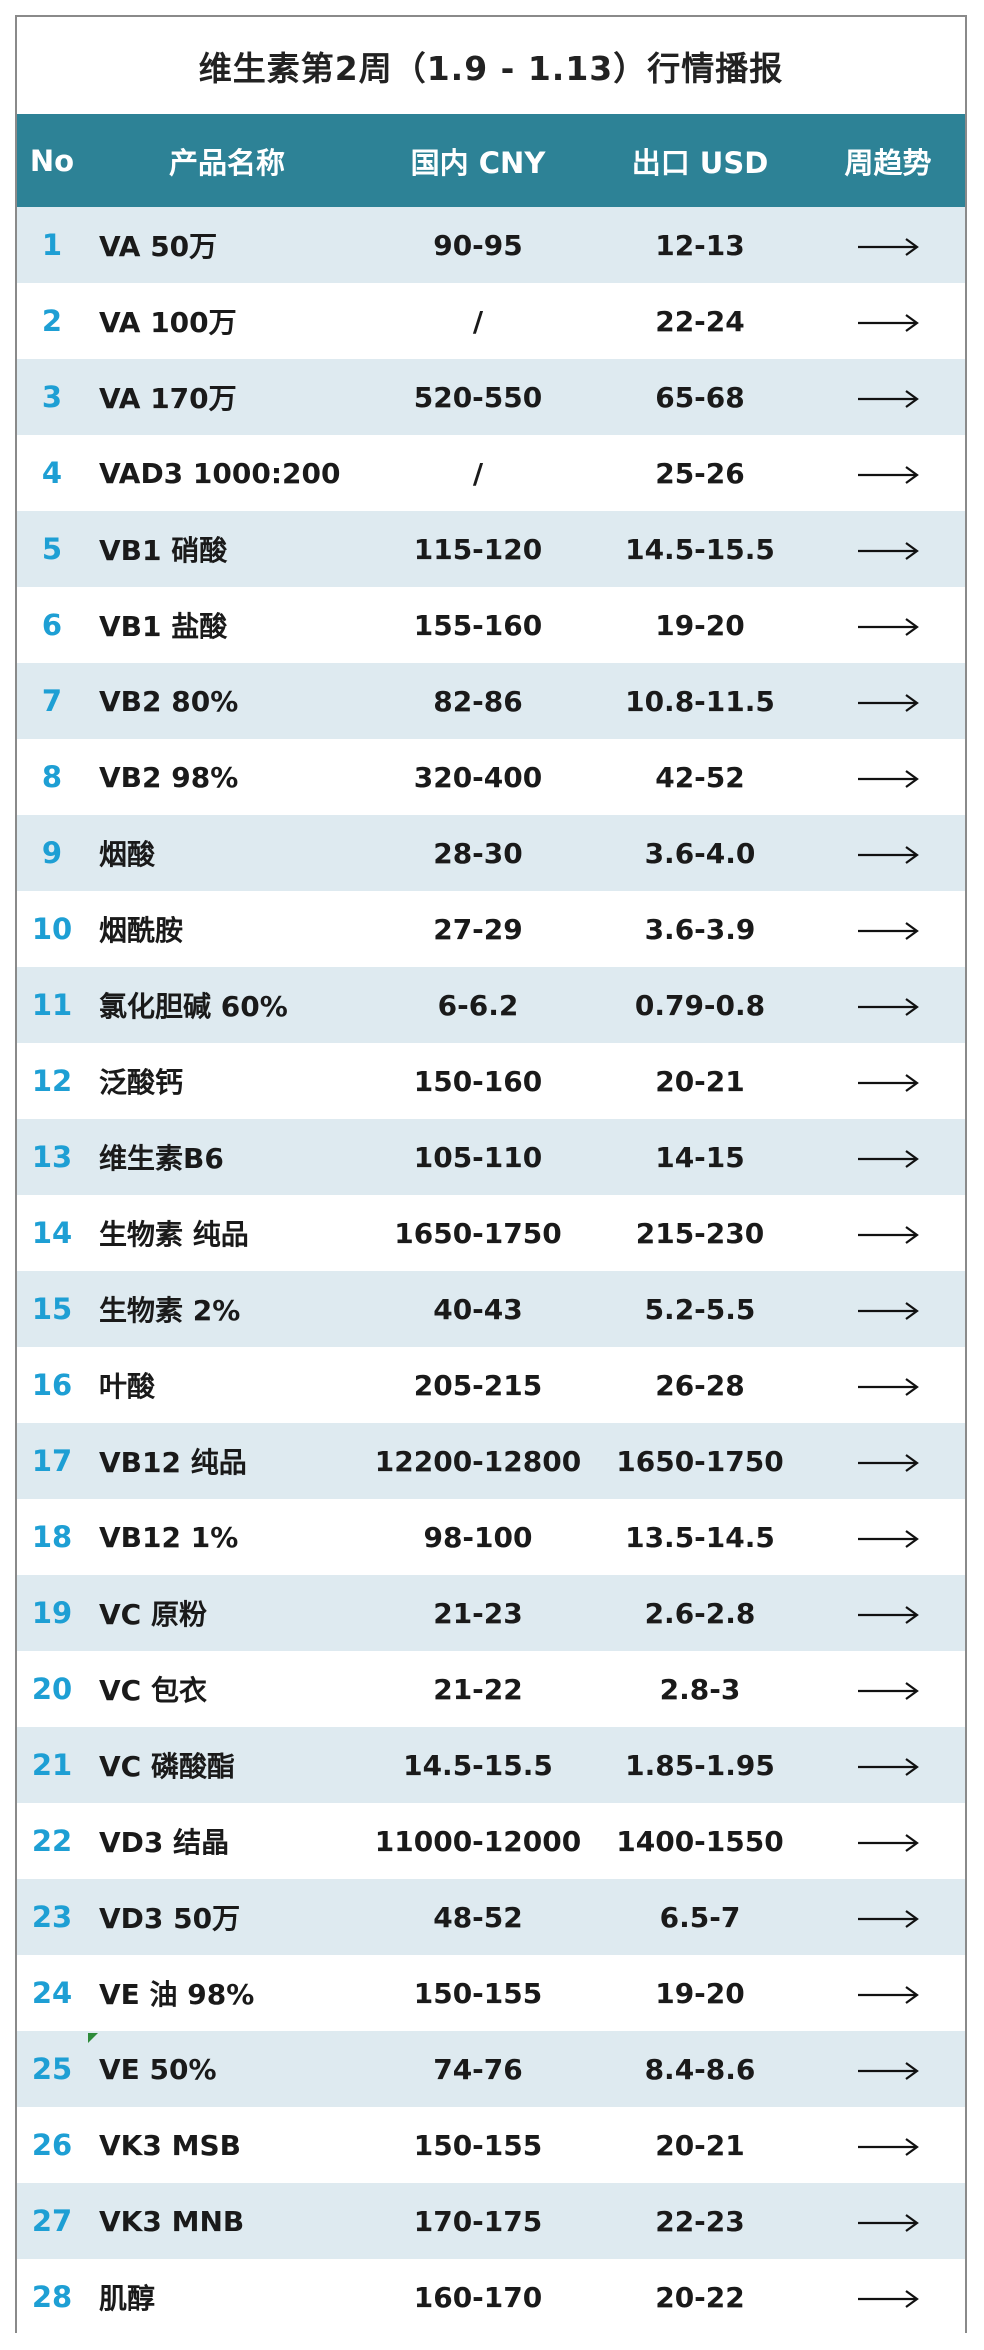 Image resolution: width=984 pixels, height=2350 pixels. I want to click on export-price-usd: 12-13, so click(700, 245).